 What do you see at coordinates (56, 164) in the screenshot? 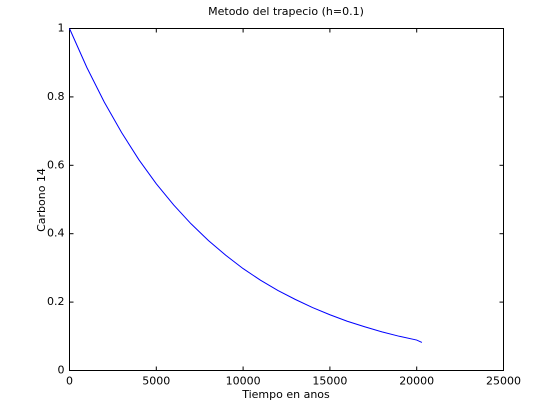
I see `y-tick-label: 0.6` at bounding box center [56, 164].